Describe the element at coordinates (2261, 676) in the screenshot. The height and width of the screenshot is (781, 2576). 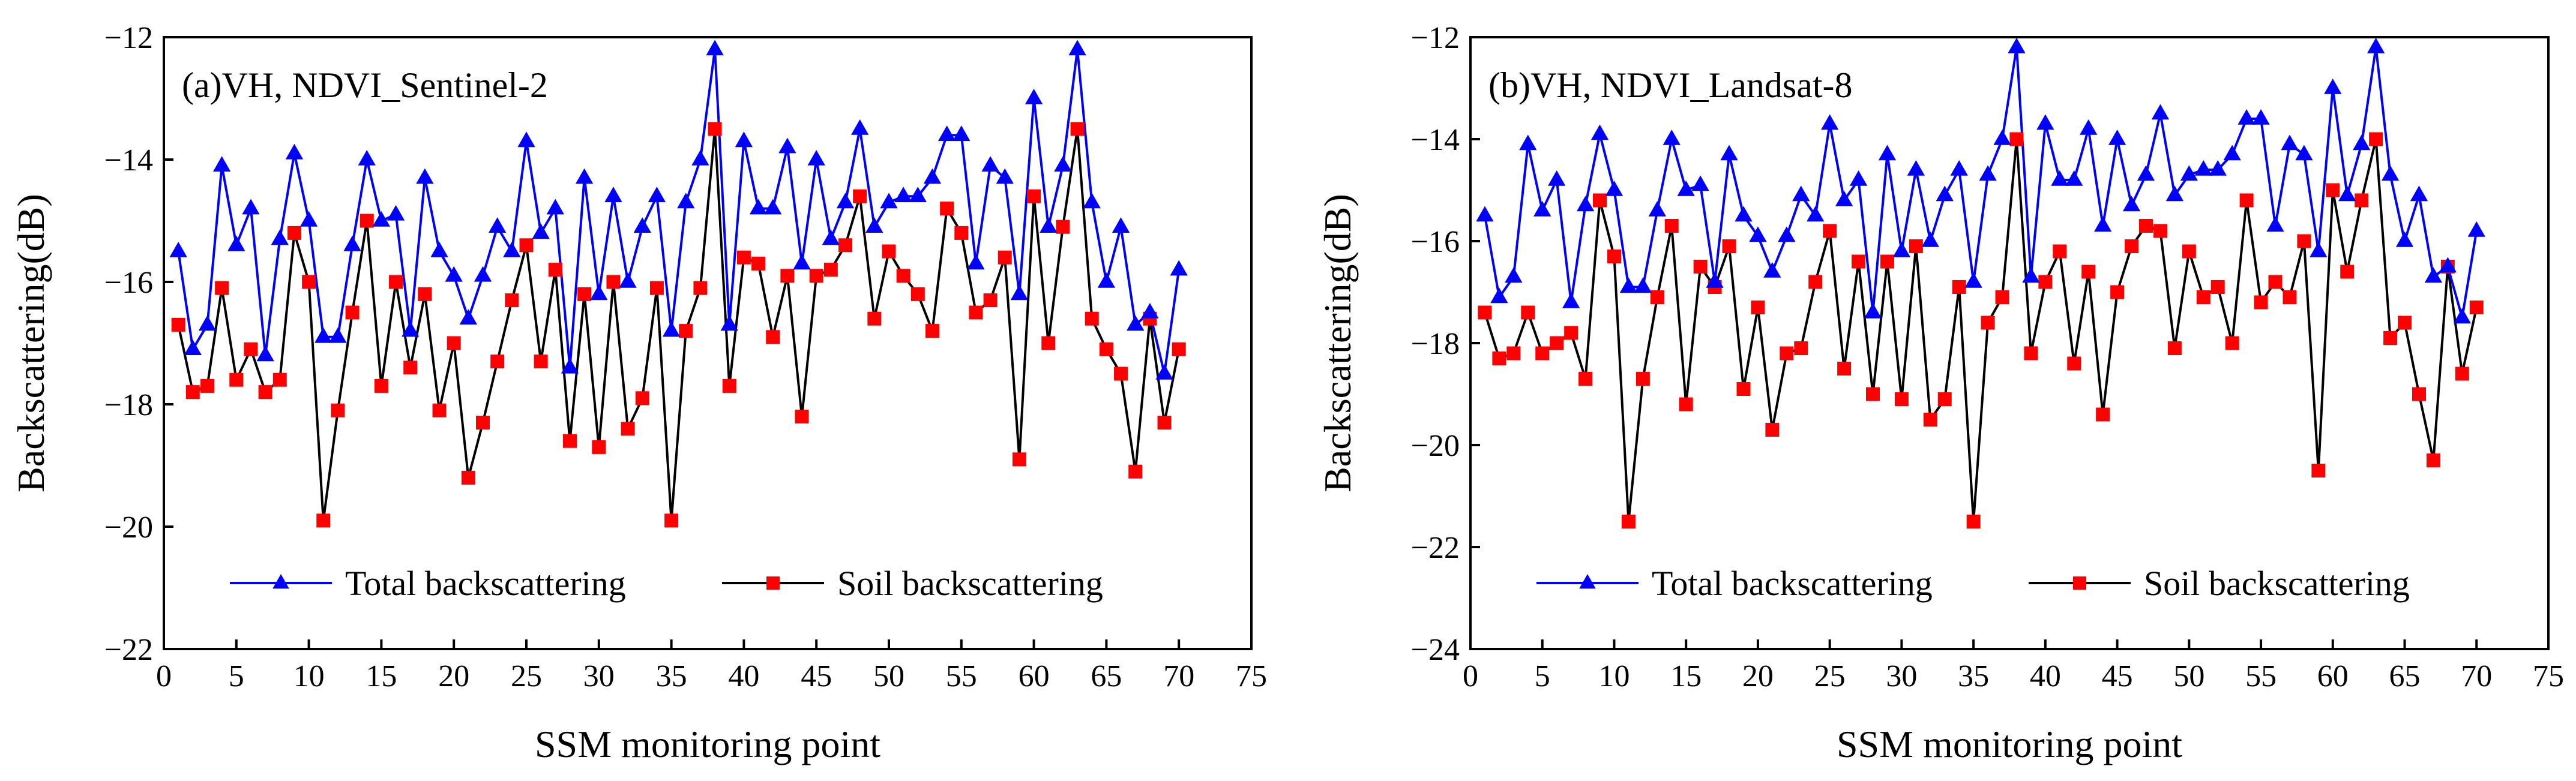
I see `x-tick-label: 55` at that location.